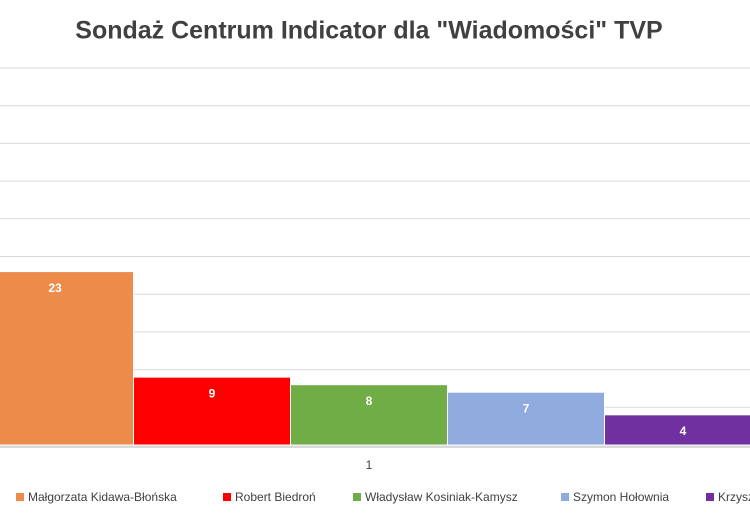 The height and width of the screenshot is (521, 750). What do you see at coordinates (526, 408) in the screenshot?
I see `value-label: 7` at bounding box center [526, 408].